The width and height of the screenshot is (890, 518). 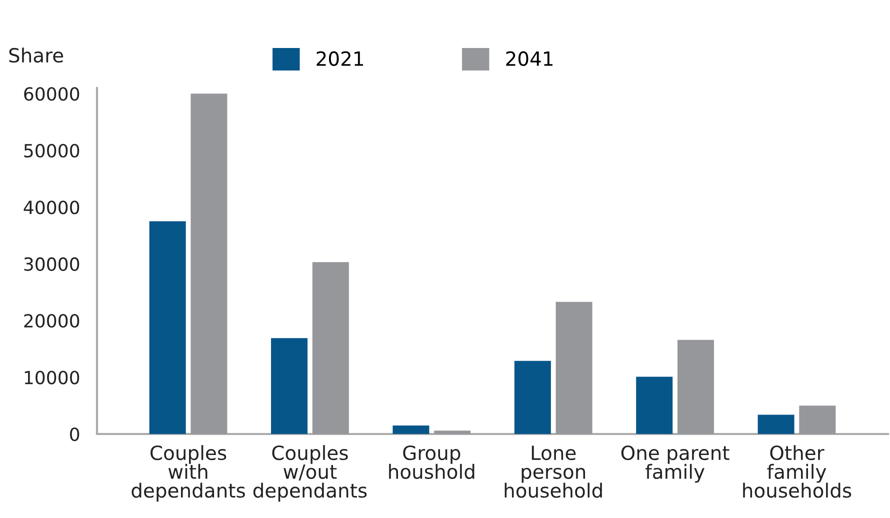 What do you see at coordinates (52, 377) in the screenshot?
I see `y-tick-label: 10000` at bounding box center [52, 377].